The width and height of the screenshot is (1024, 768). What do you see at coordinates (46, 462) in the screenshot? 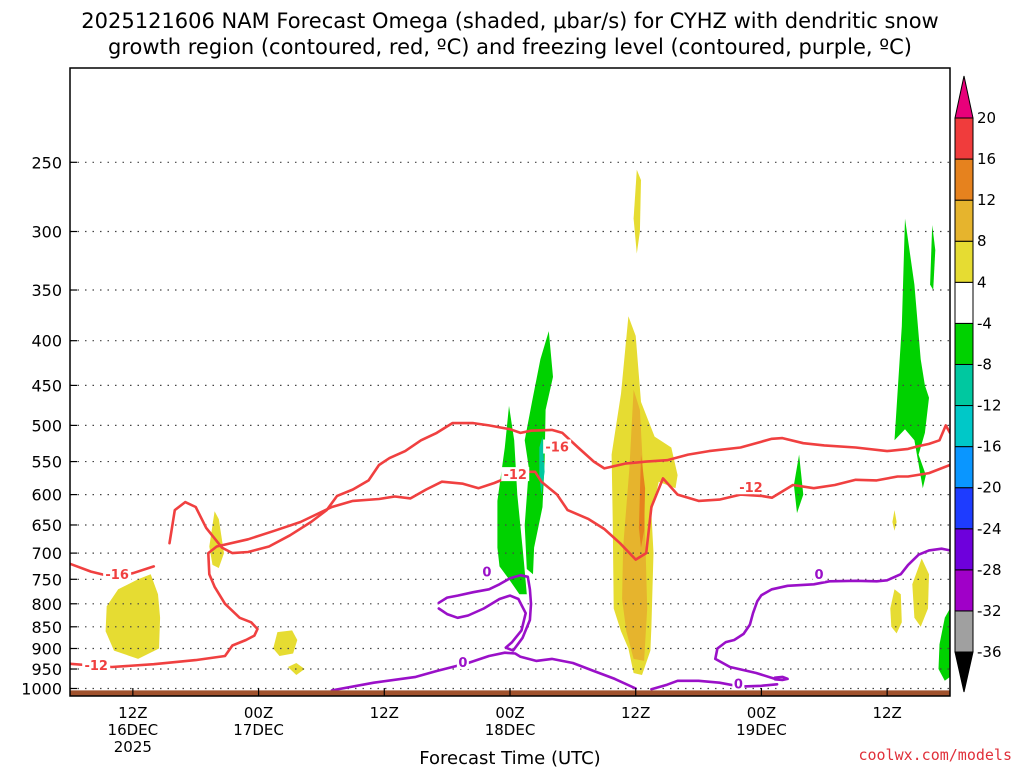
I see `ytick-label-550: 550` at bounding box center [46, 462].